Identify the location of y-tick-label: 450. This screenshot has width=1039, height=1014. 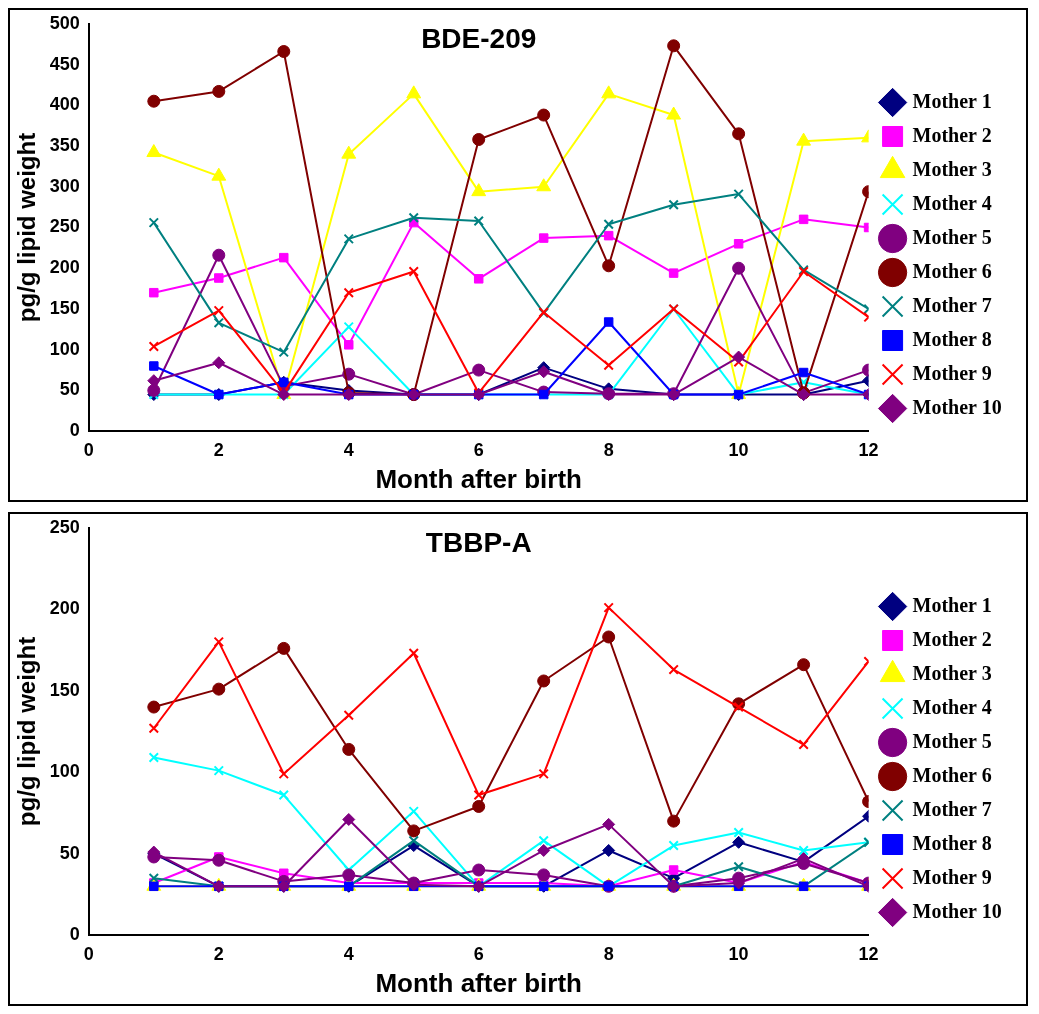
(64, 63).